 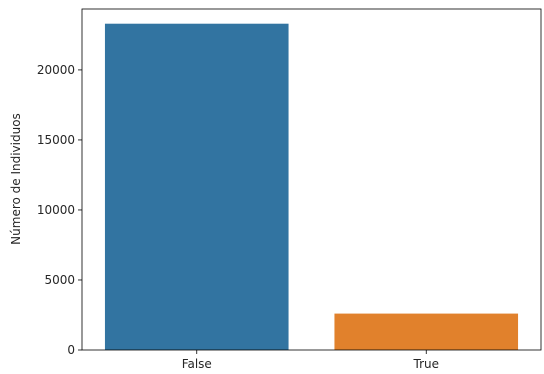 I want to click on bar-true, so click(x=426, y=331).